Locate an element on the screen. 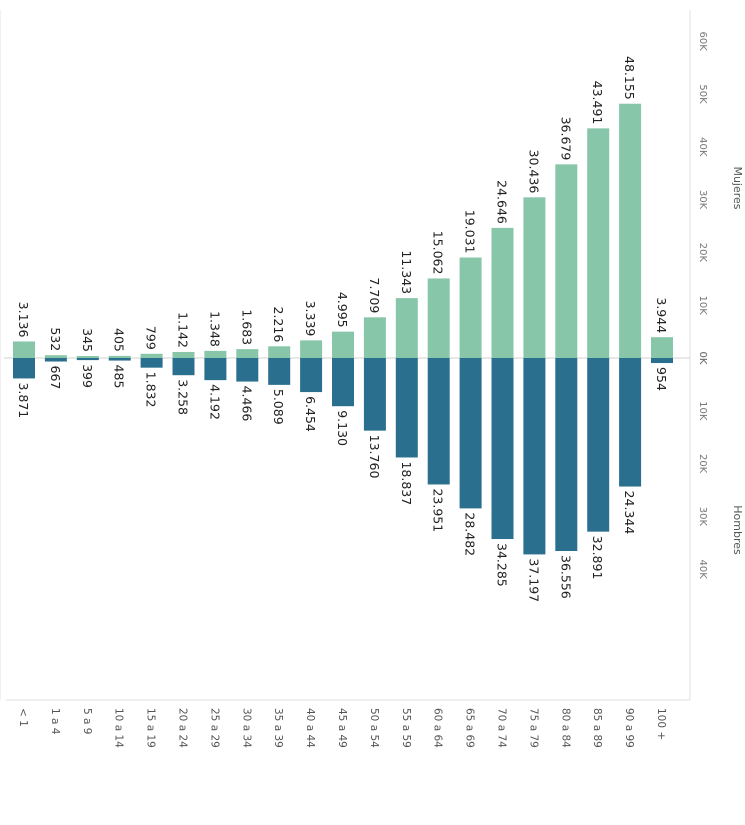 The image size is (745, 825). category-label: 15 a 19 is located at coordinates (151, 728).